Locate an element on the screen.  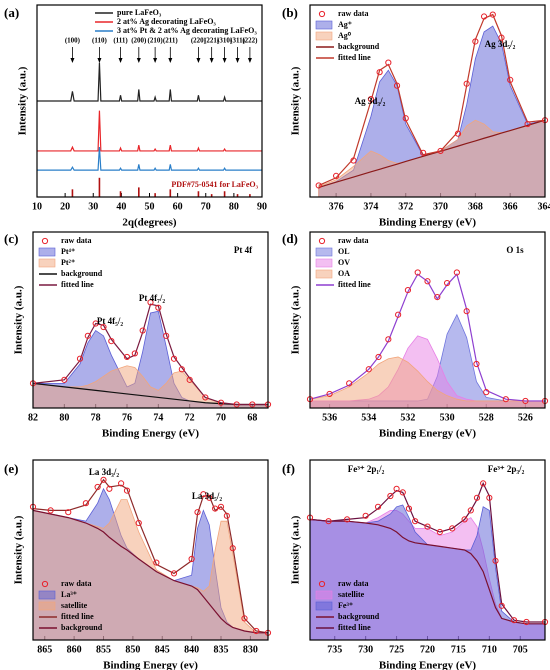
legend-label: Ag⁰ is located at coordinates (345, 35).